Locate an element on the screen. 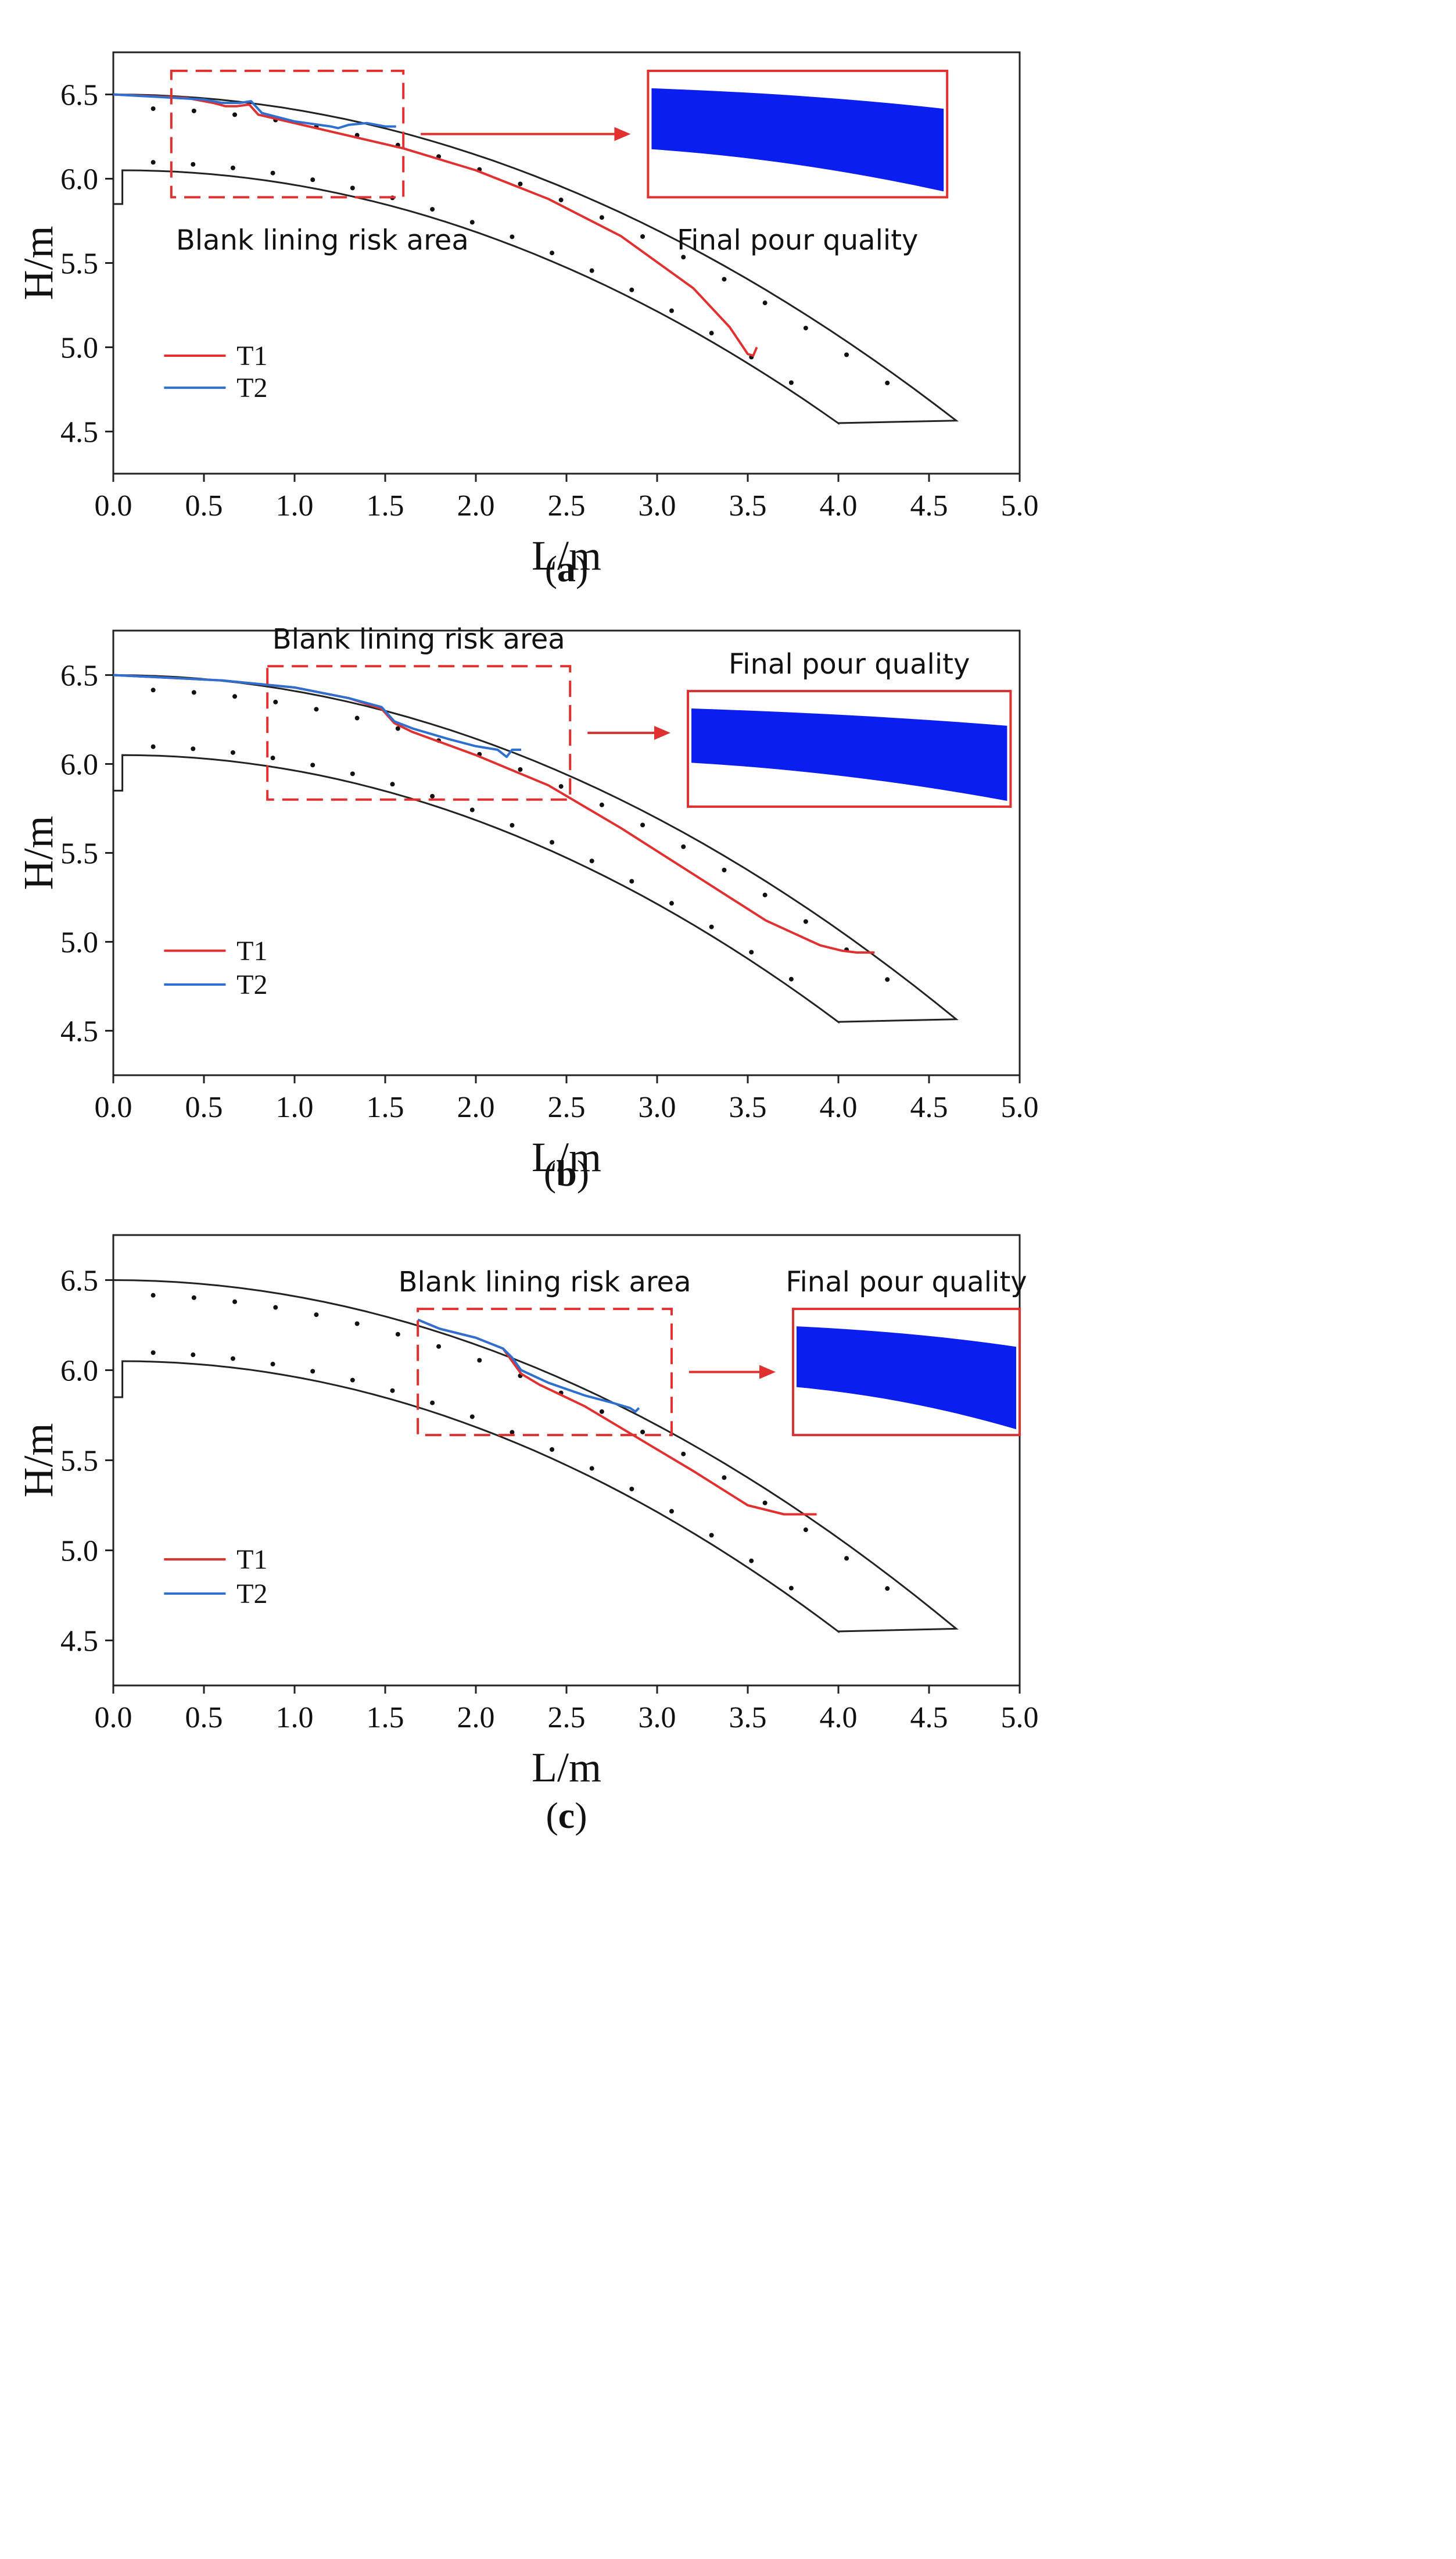 The image size is (1456, 2559). risk-area-box is located at coordinates (419, 733).